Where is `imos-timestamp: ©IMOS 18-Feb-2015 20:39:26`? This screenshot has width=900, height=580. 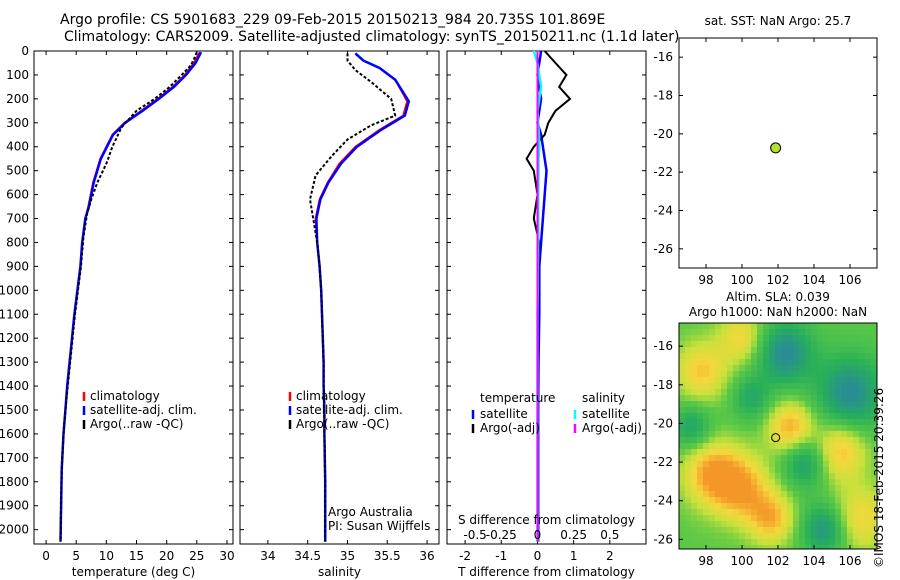
imos-timestamp: ©IMOS 18-Feb-2015 20:39:26 is located at coordinates (879, 477).